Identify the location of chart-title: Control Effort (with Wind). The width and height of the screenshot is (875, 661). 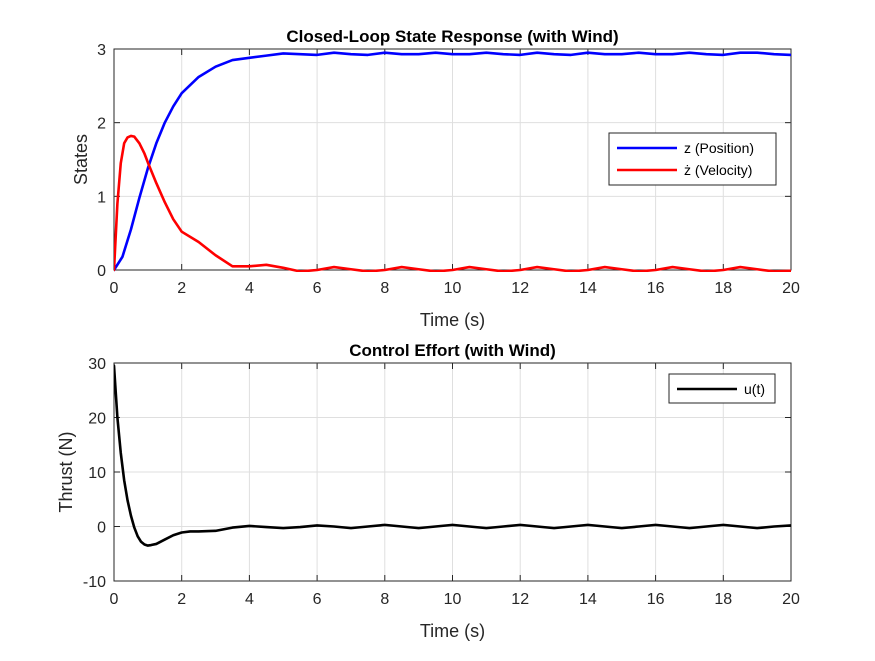
(452, 350).